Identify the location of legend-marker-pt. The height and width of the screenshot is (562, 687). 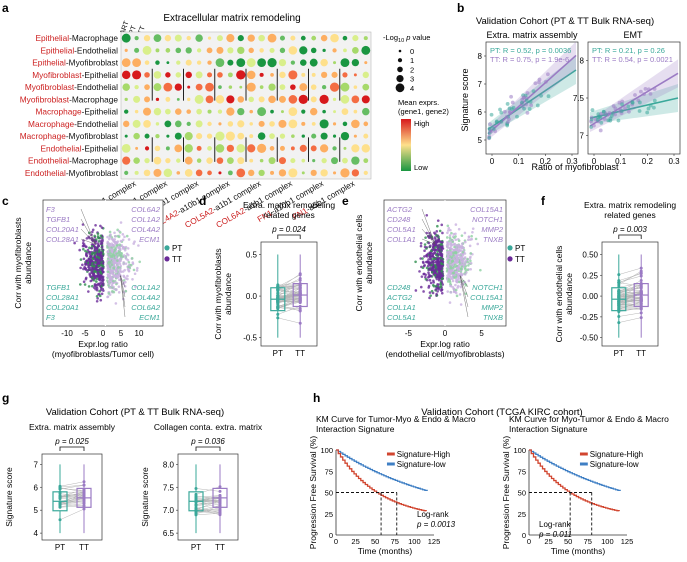
(167, 248).